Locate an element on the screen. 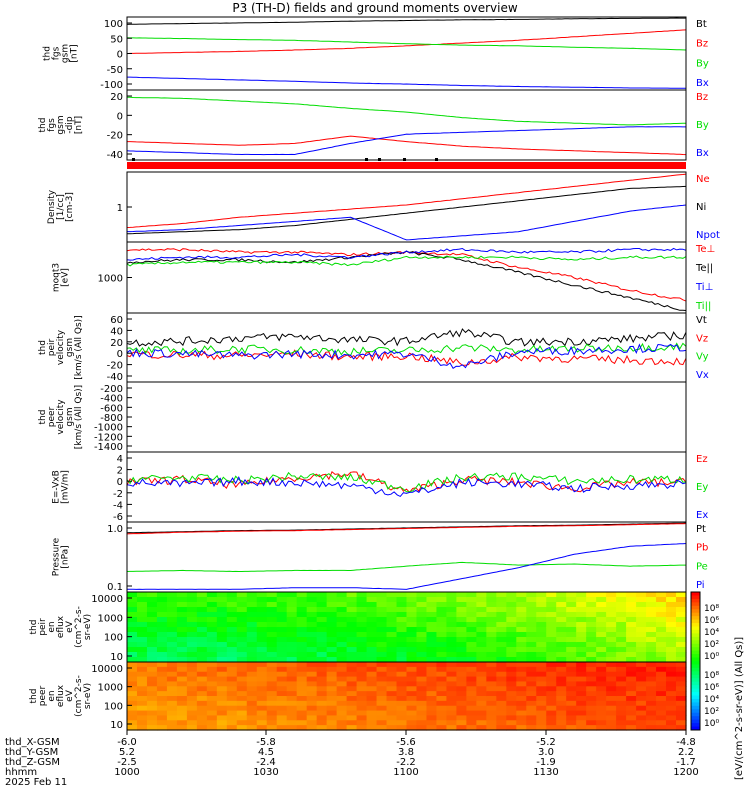  colorbar-label: [eV/(cm^2-s-sr-eV)] (All Qs)] is located at coordinates (739, 708).